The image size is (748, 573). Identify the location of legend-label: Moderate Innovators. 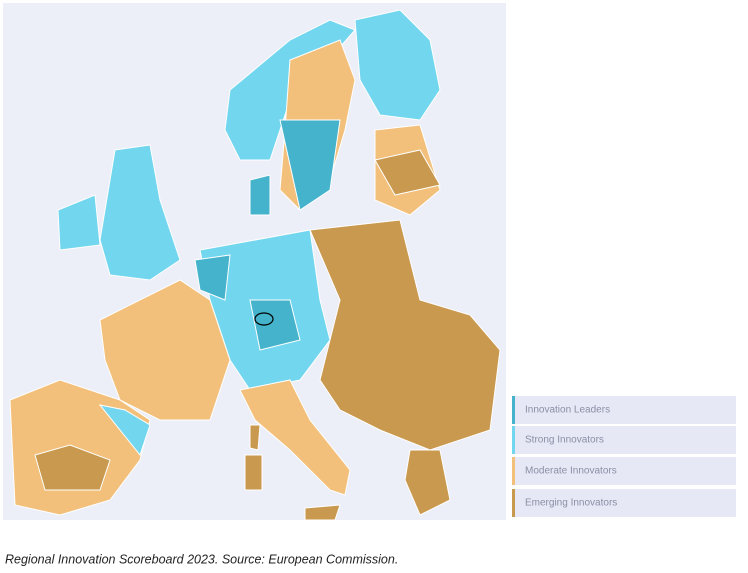
(571, 471).